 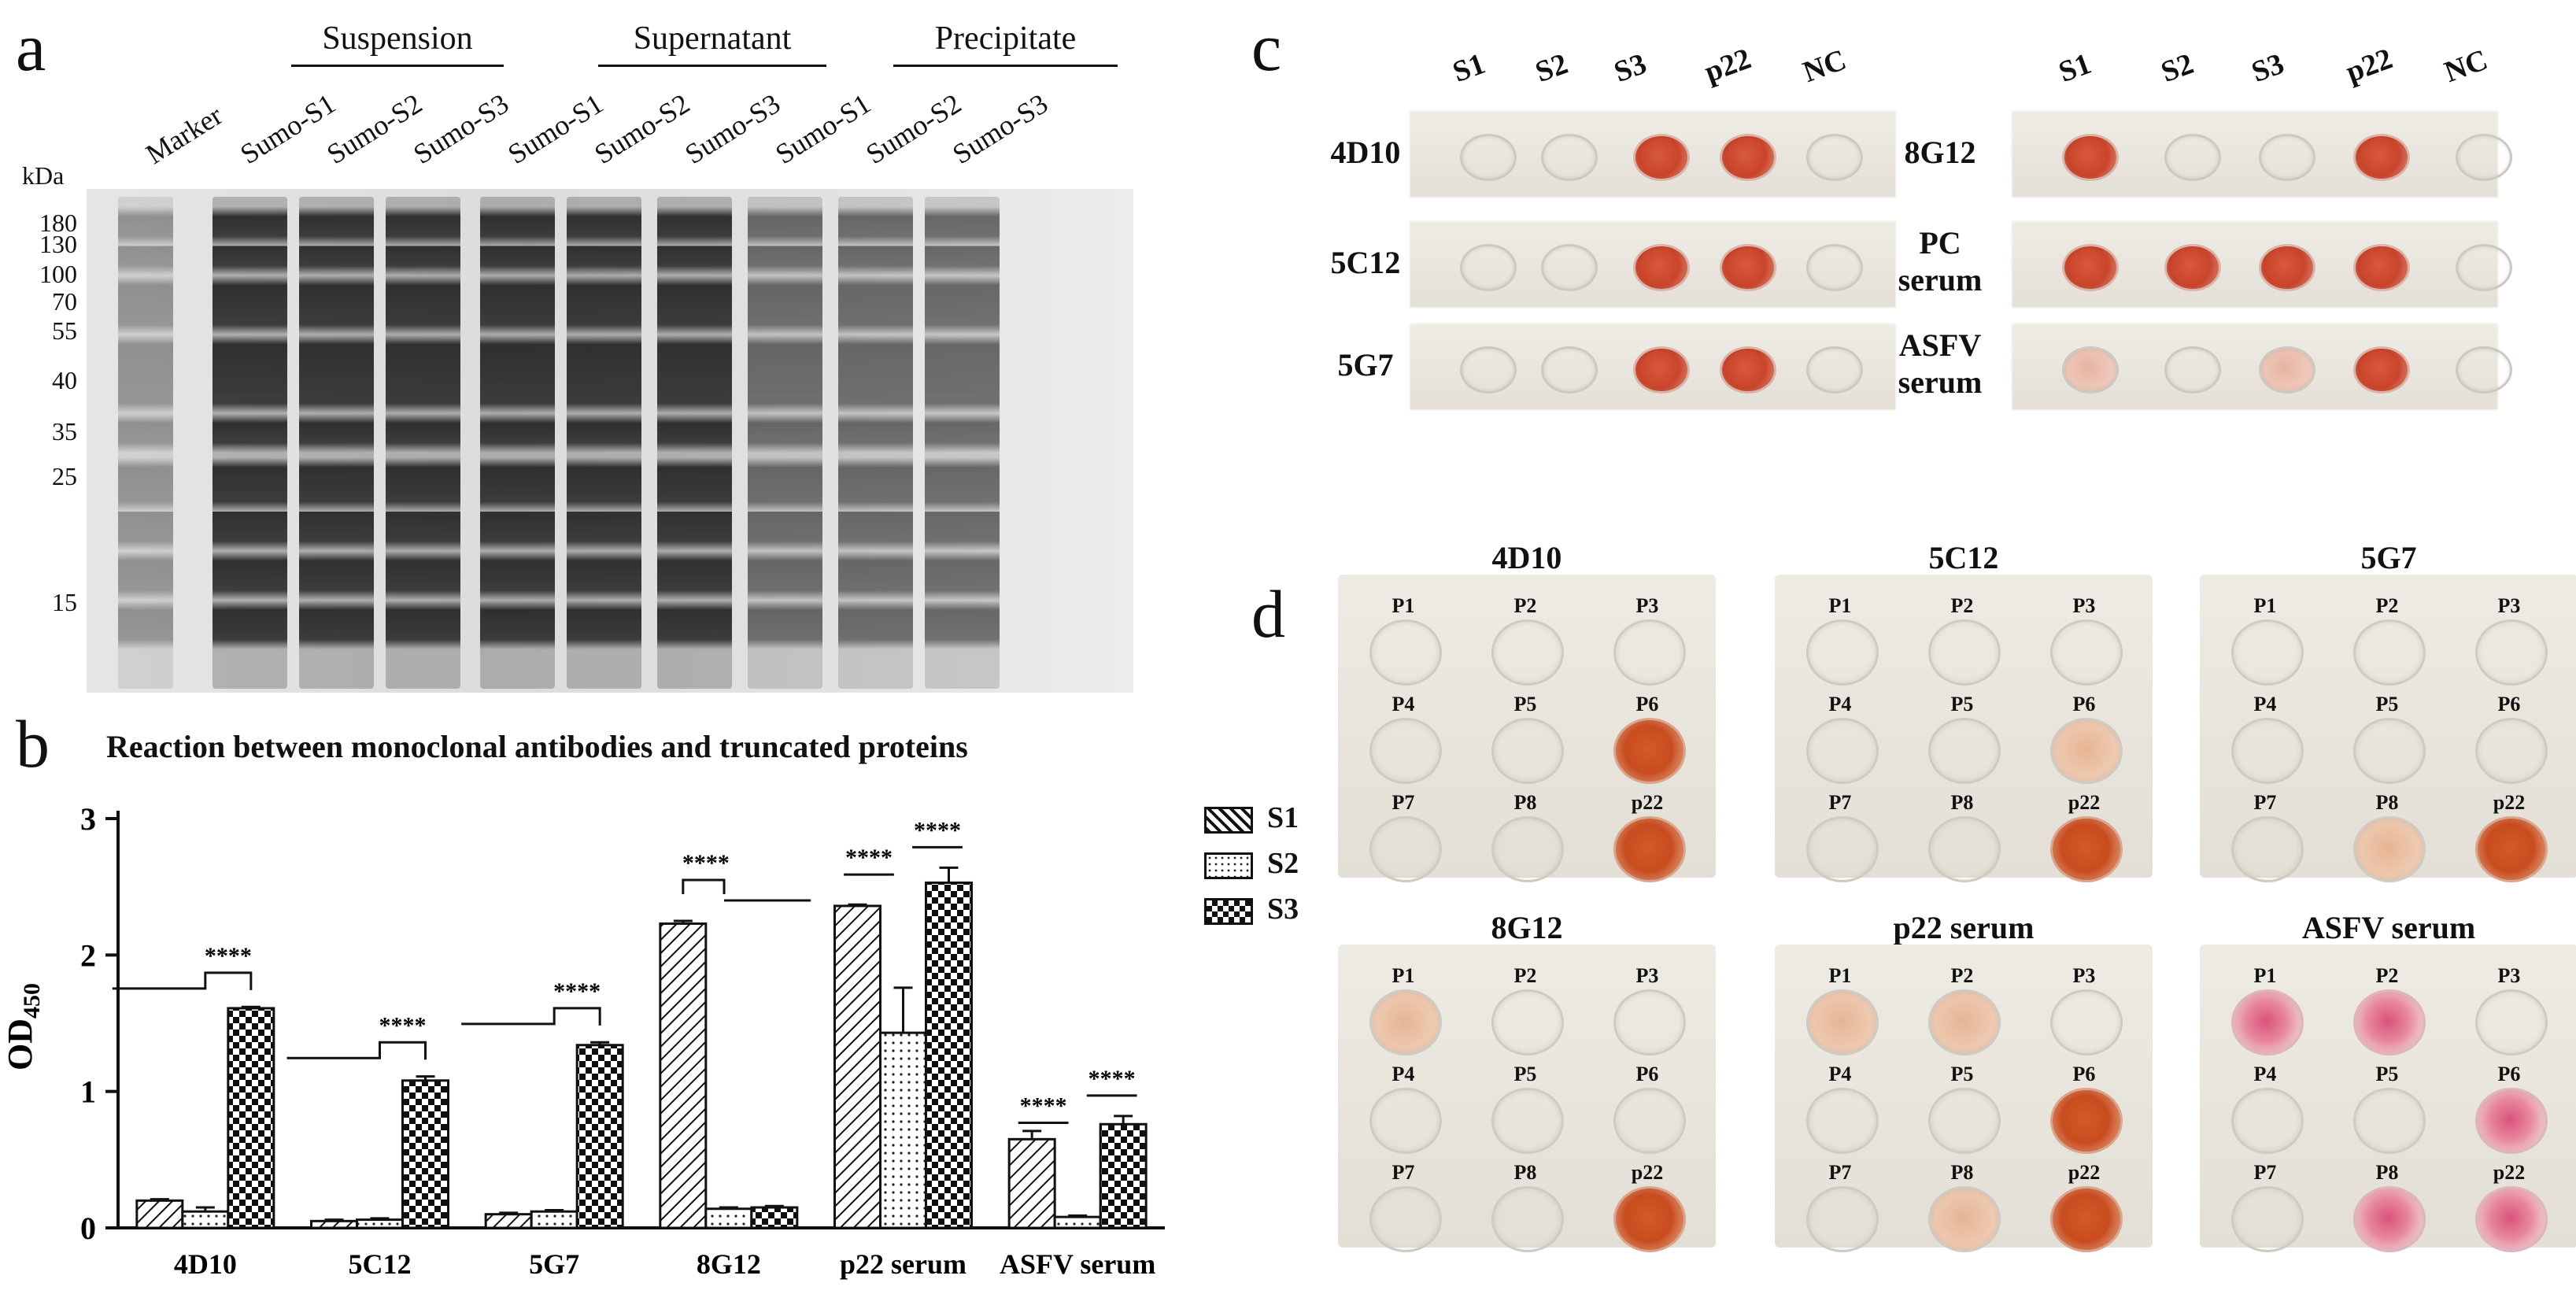 What do you see at coordinates (1228, 865) in the screenshot?
I see `legend-swatch-s2` at bounding box center [1228, 865].